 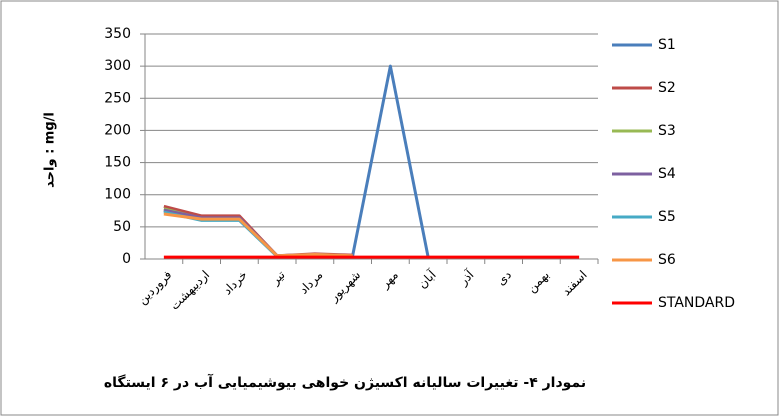 What do you see at coordinates (117, 195) in the screenshot?
I see `y-tick-label: 100` at bounding box center [117, 195].